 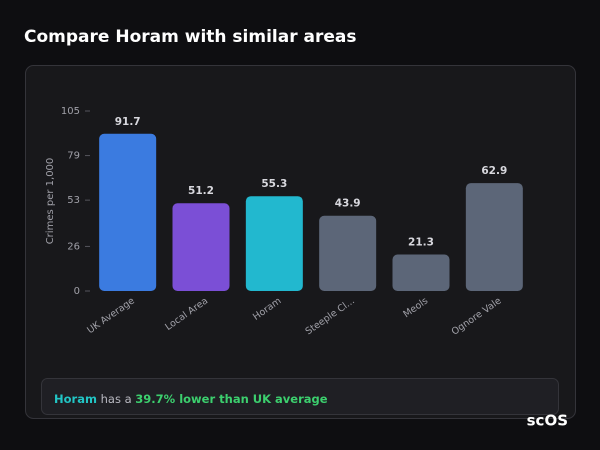 What do you see at coordinates (77, 291) in the screenshot?
I see `y-tick-label: 0` at bounding box center [77, 291].